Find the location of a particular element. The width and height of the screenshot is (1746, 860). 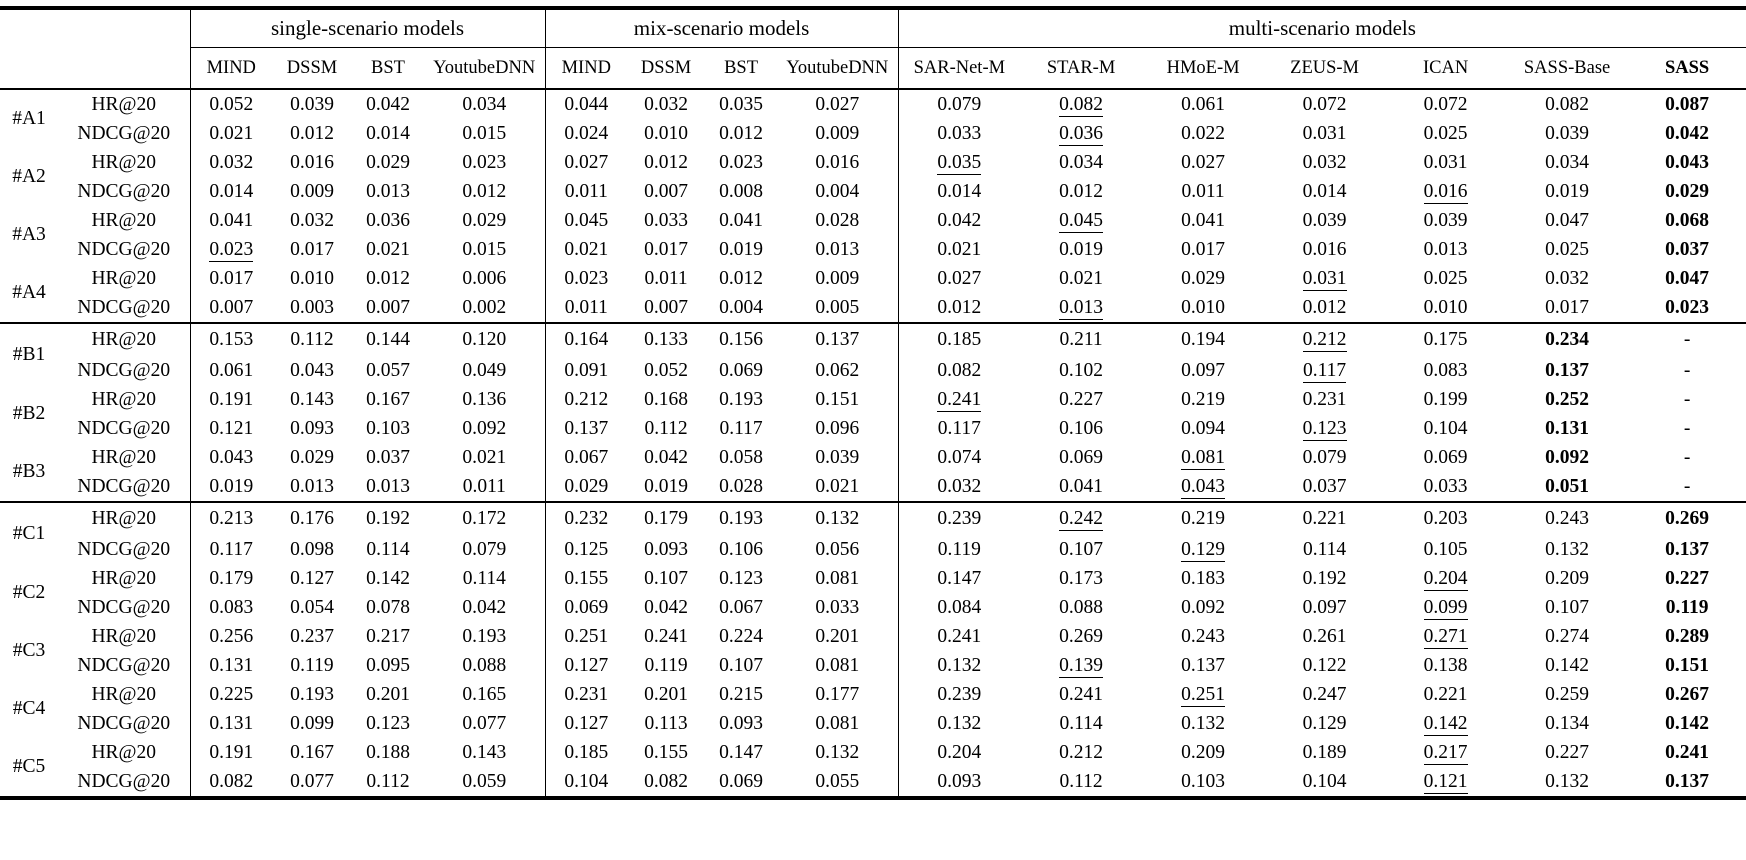

value-cell: 0.252 is located at coordinates (1567, 399).